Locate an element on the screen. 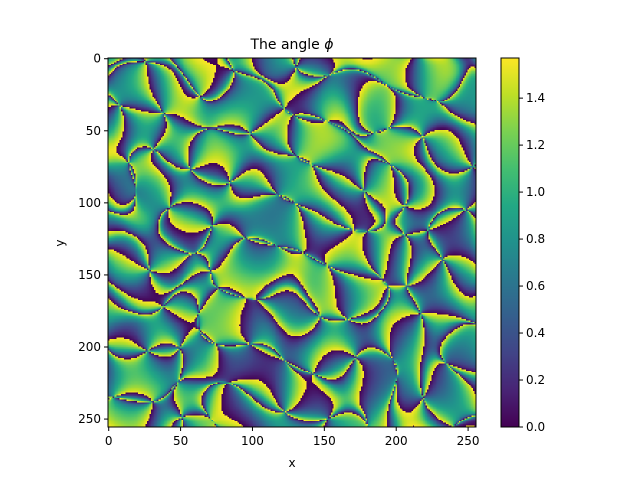 The image size is (640, 480). x-tick-label-1: 50 is located at coordinates (180, 441).